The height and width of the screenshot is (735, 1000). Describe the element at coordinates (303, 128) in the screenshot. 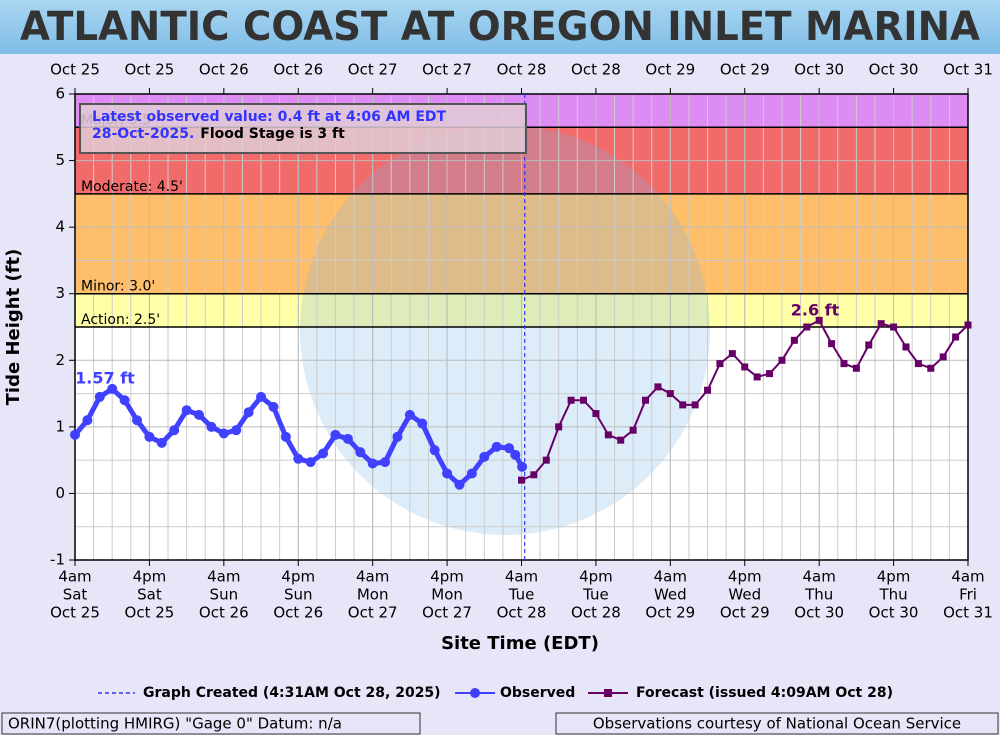

I see `latest-box` at that location.